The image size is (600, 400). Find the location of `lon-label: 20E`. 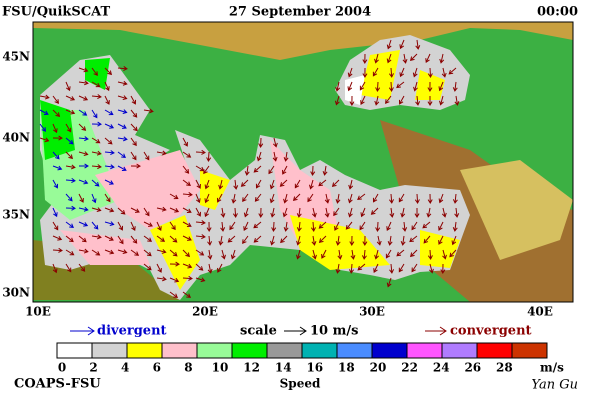

lon-label: 20E is located at coordinates (205, 312).